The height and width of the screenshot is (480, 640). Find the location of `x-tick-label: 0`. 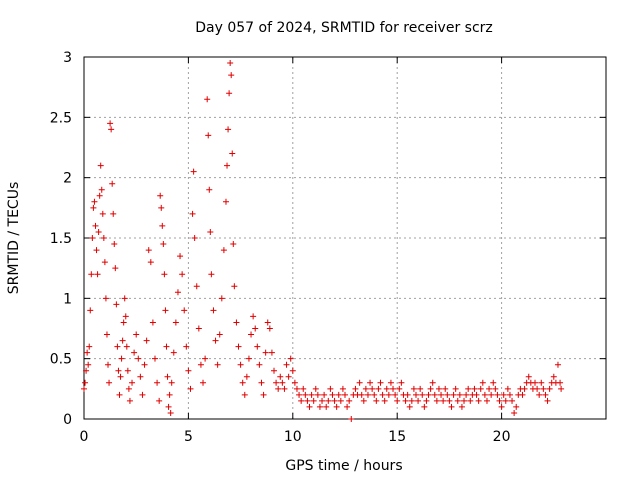

x-tick-label: 0 is located at coordinates (84, 437).